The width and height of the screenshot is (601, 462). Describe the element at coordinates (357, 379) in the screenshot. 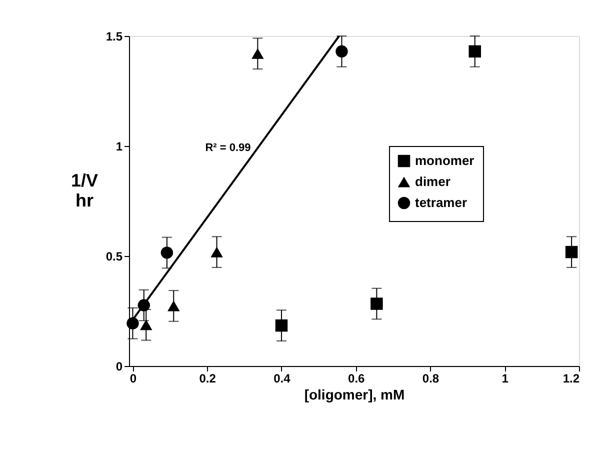

I see `x-tick-label: 0.6` at that location.